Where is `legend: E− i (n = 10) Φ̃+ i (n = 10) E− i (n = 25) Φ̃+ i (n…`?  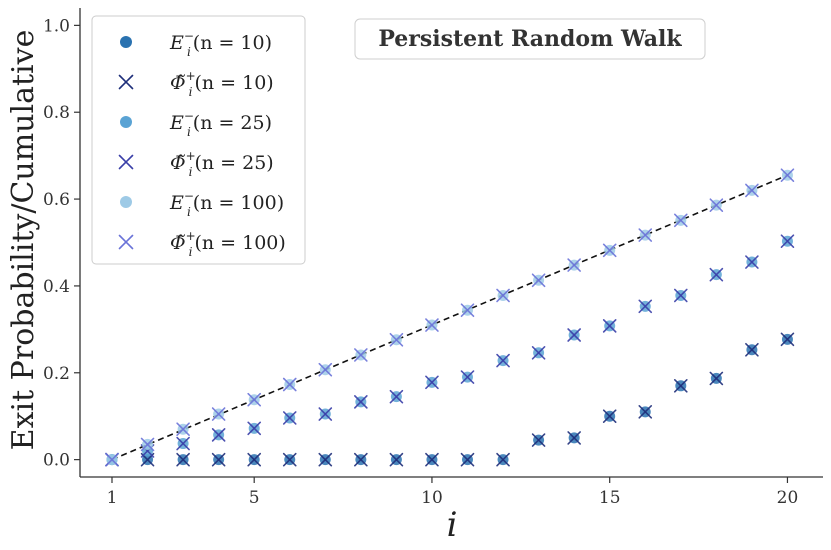
legend: E− i (n = 10) Φ̃+ i (n = 10) E− i (n = 25) Φ̃+ i (n… is located at coordinates (198, 140).